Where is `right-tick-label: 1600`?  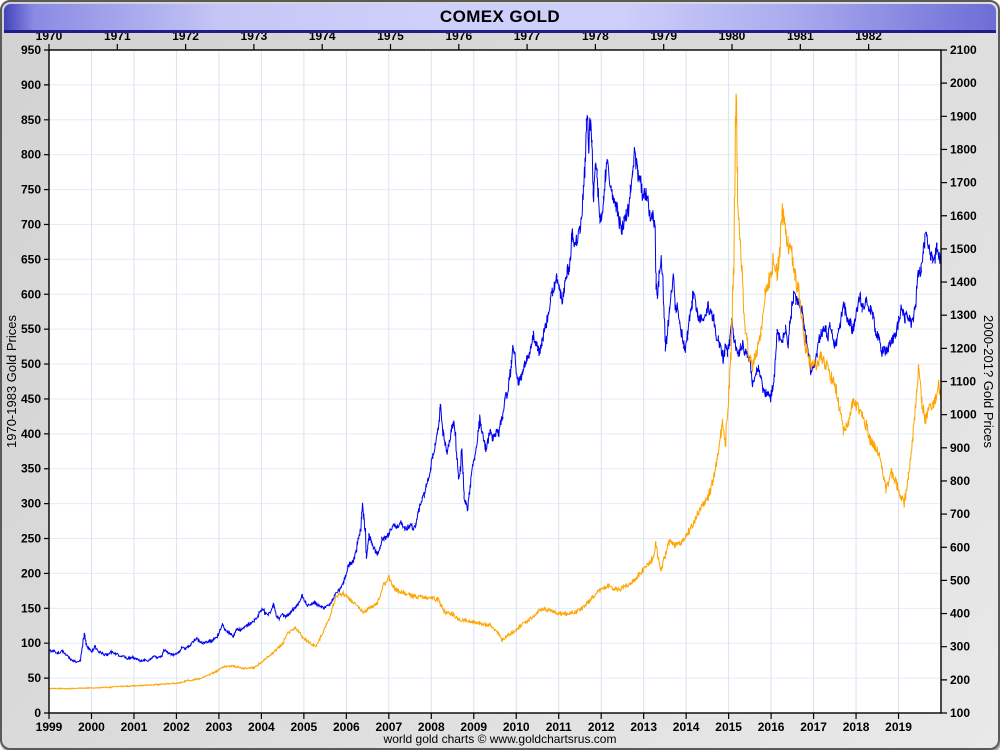
right-tick-label: 1600 is located at coordinates (963, 216).